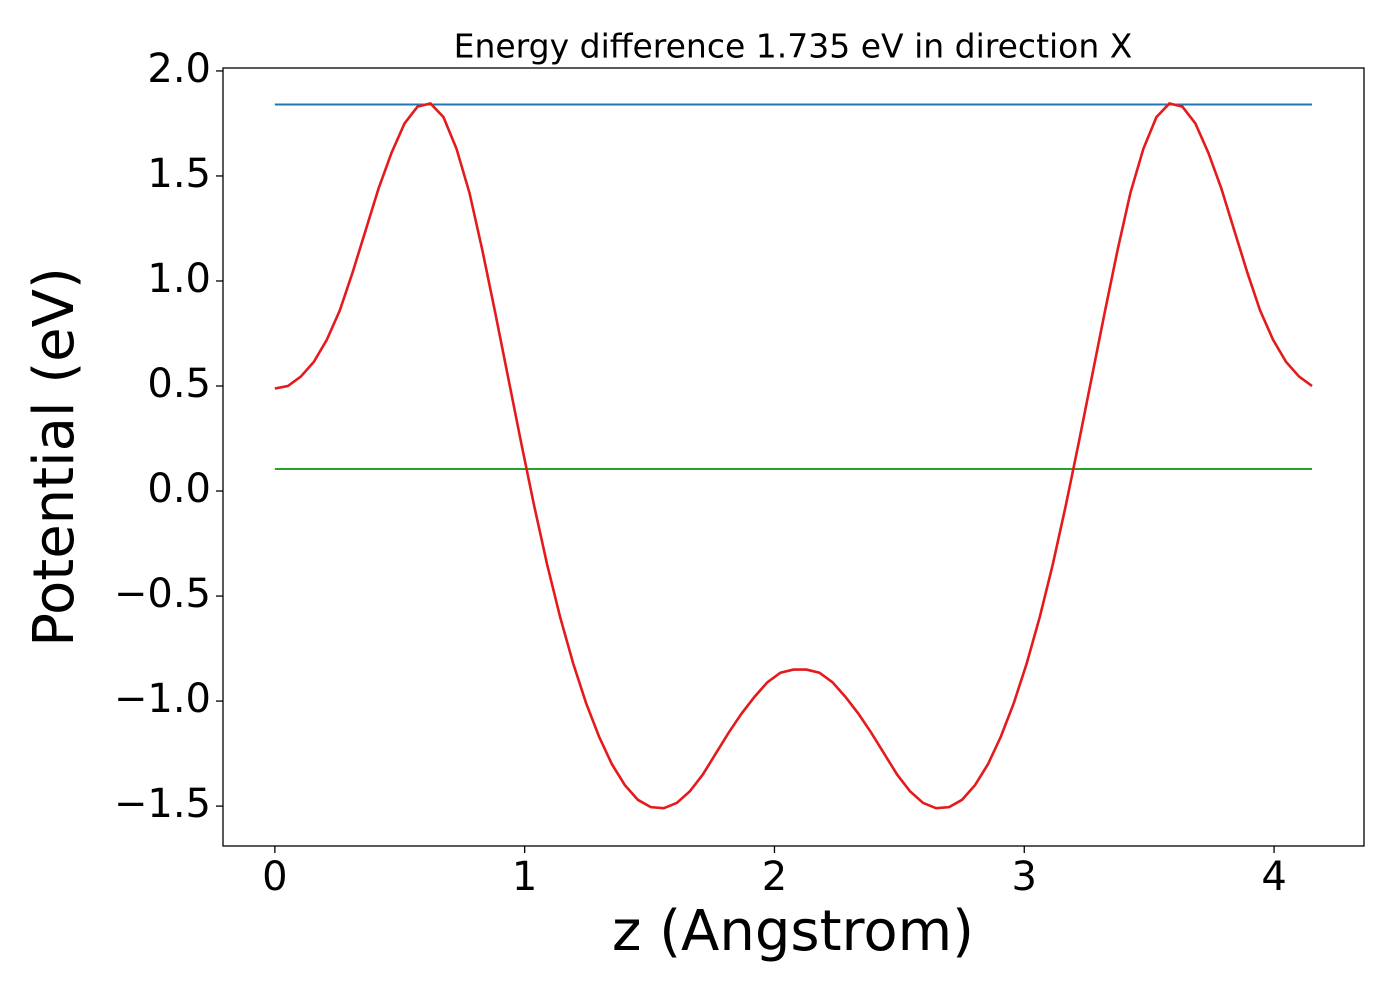  I want to click on y-tick-label: 0.0, so click(179, 489).